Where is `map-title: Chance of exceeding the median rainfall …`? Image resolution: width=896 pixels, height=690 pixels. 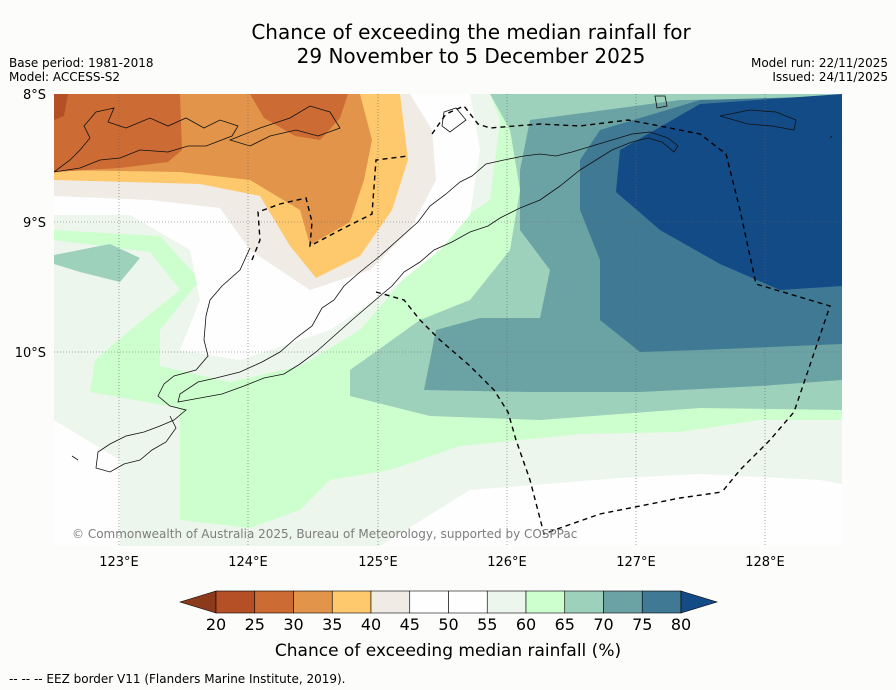
map-title: Chance of exceeding the median rainfall … is located at coordinates (448, 44).